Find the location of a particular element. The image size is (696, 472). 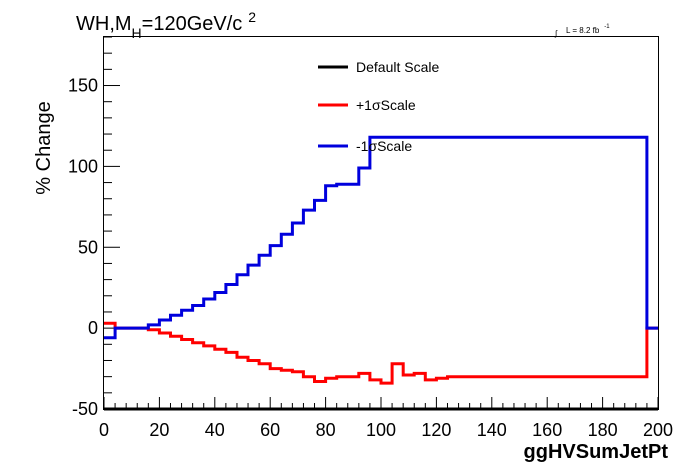

x-tick-label: 60 is located at coordinates (270, 430).